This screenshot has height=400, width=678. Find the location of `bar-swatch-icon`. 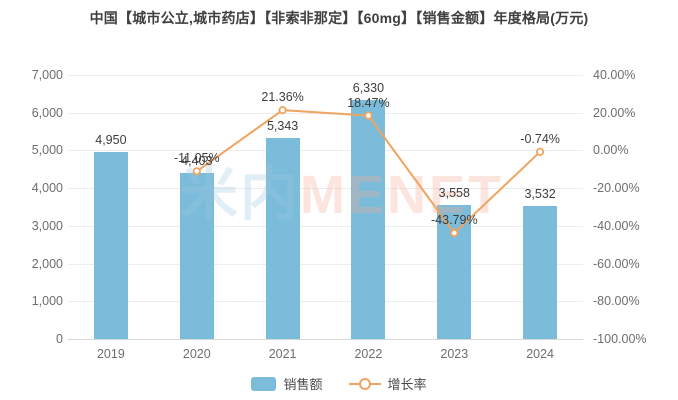

bar-swatch-icon is located at coordinates (264, 383).